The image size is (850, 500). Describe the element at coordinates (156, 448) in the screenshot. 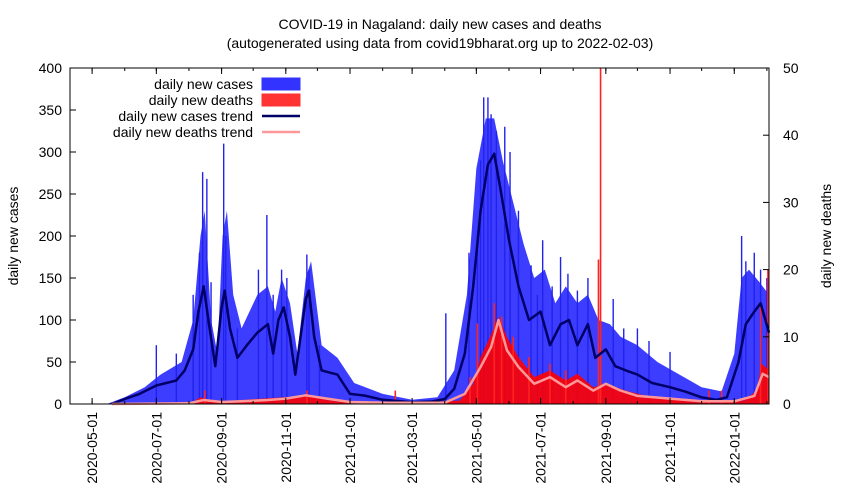

I see `x-tick-label: 2020-07-01` at that location.